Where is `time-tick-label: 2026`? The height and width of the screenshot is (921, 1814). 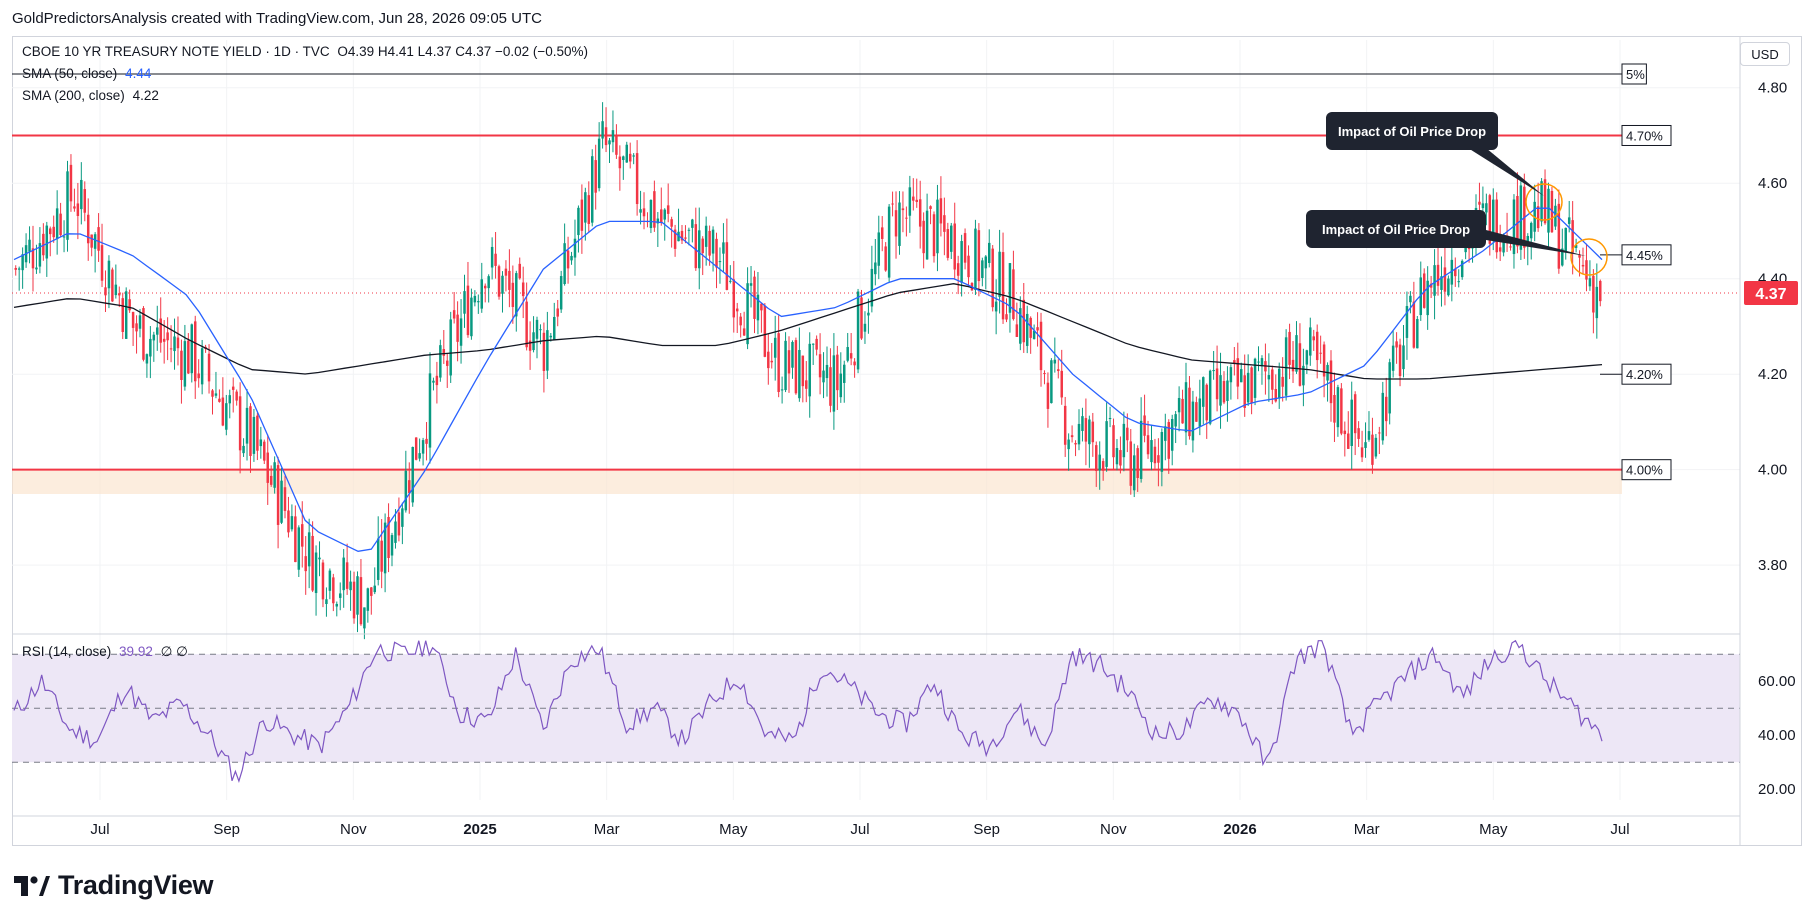
time-tick-label: 2026 is located at coordinates (1239, 829).